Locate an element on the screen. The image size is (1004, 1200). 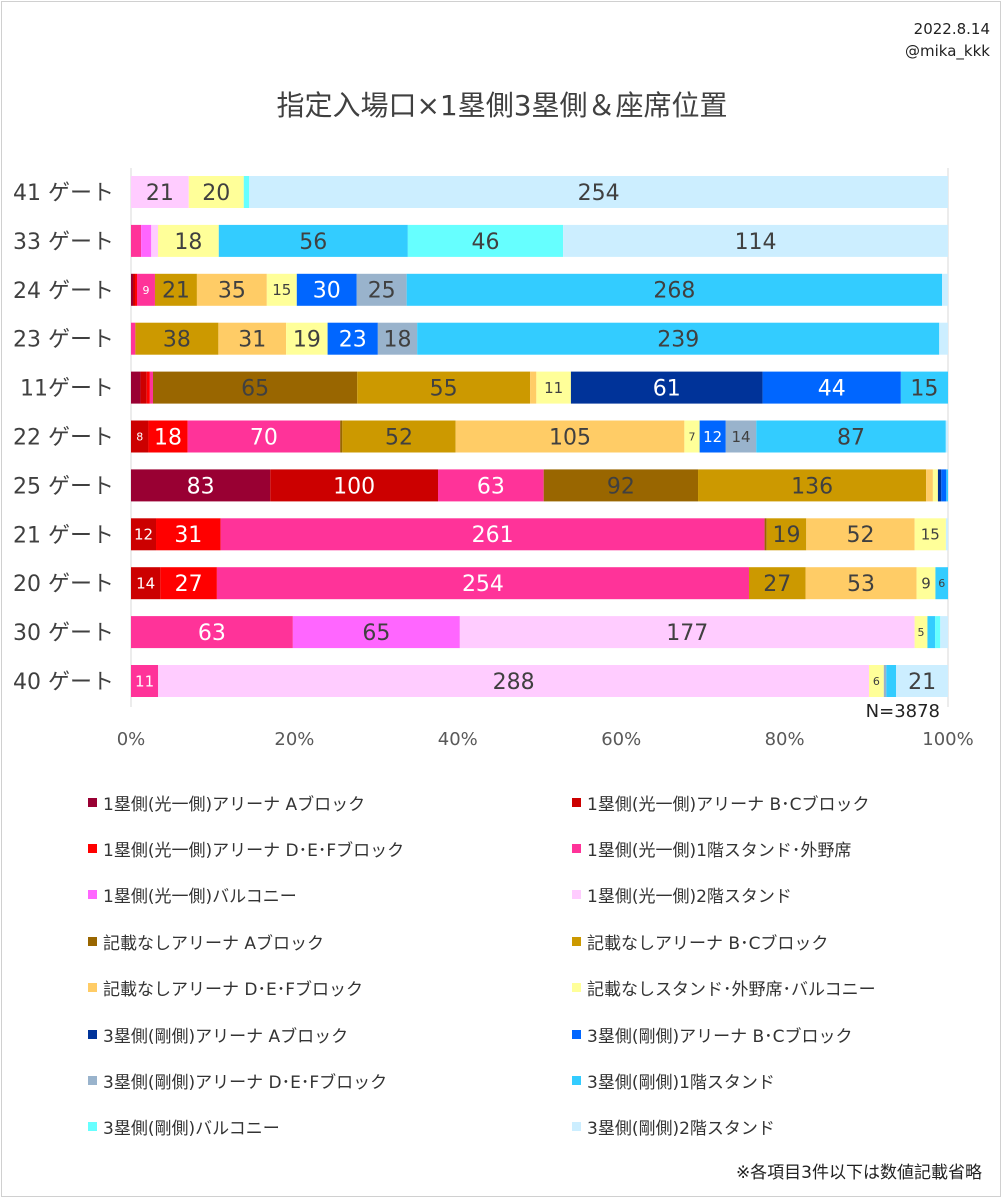
legend-item: 1塁側(光一側)バルコニー is located at coordinates (192, 896).